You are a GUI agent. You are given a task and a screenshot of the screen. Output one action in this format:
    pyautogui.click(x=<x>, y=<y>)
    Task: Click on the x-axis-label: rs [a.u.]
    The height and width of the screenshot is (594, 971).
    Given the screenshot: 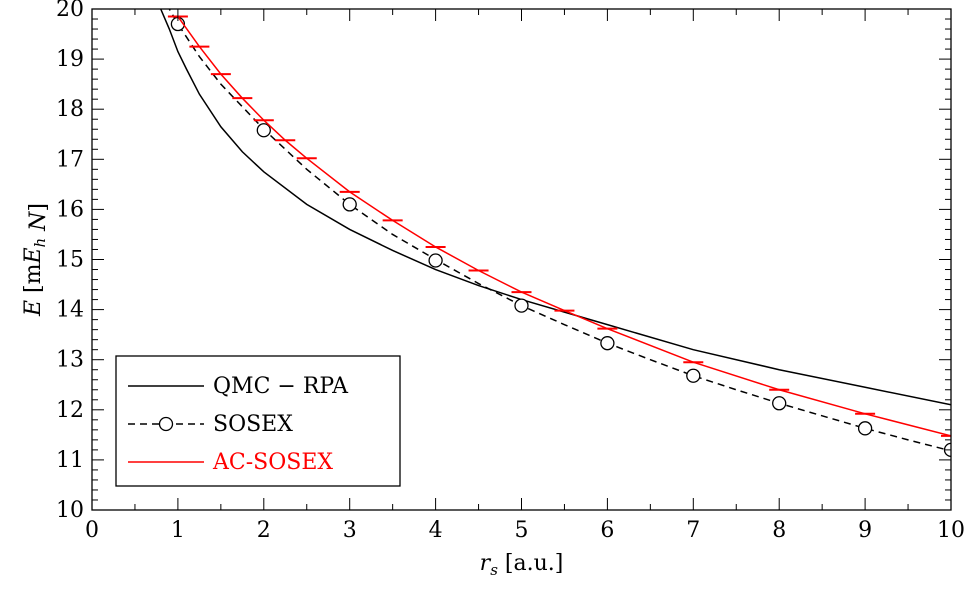 What is the action you would take?
    pyautogui.click(x=522, y=565)
    